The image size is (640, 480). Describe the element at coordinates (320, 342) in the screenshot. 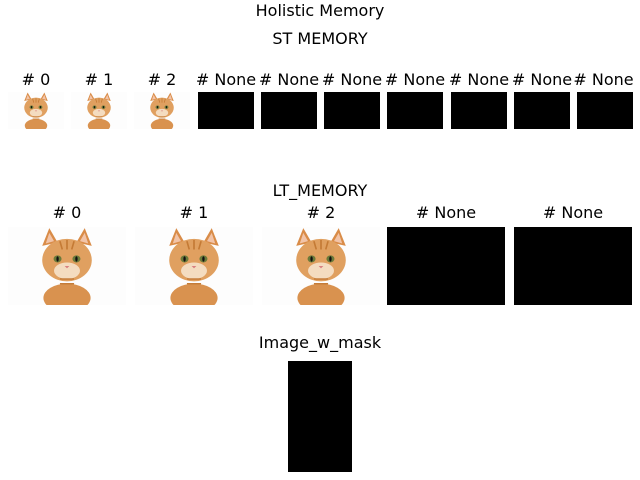

I see `image-w-mask-title: Image_w_mask` at that location.